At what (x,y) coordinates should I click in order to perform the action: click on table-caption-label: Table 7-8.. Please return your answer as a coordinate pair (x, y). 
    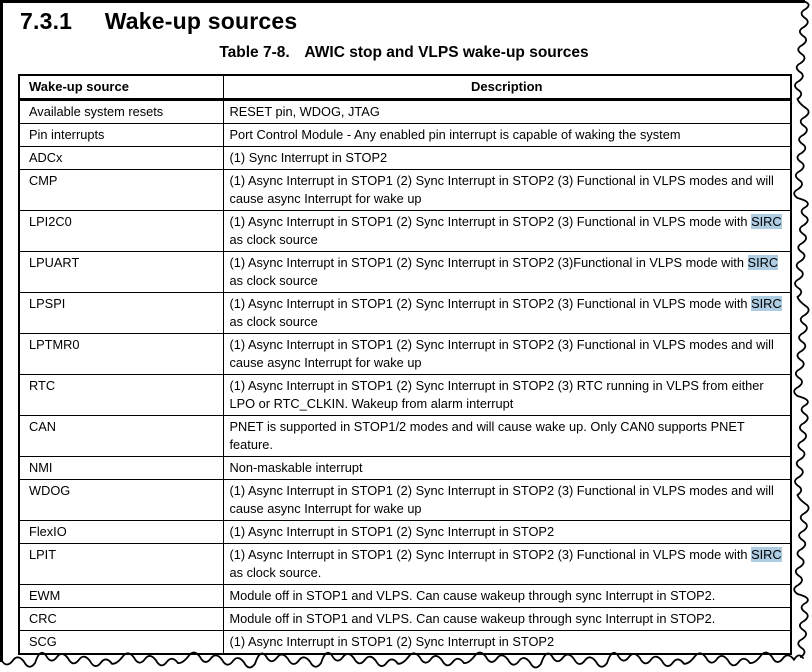
    Looking at the image, I should click on (254, 52).